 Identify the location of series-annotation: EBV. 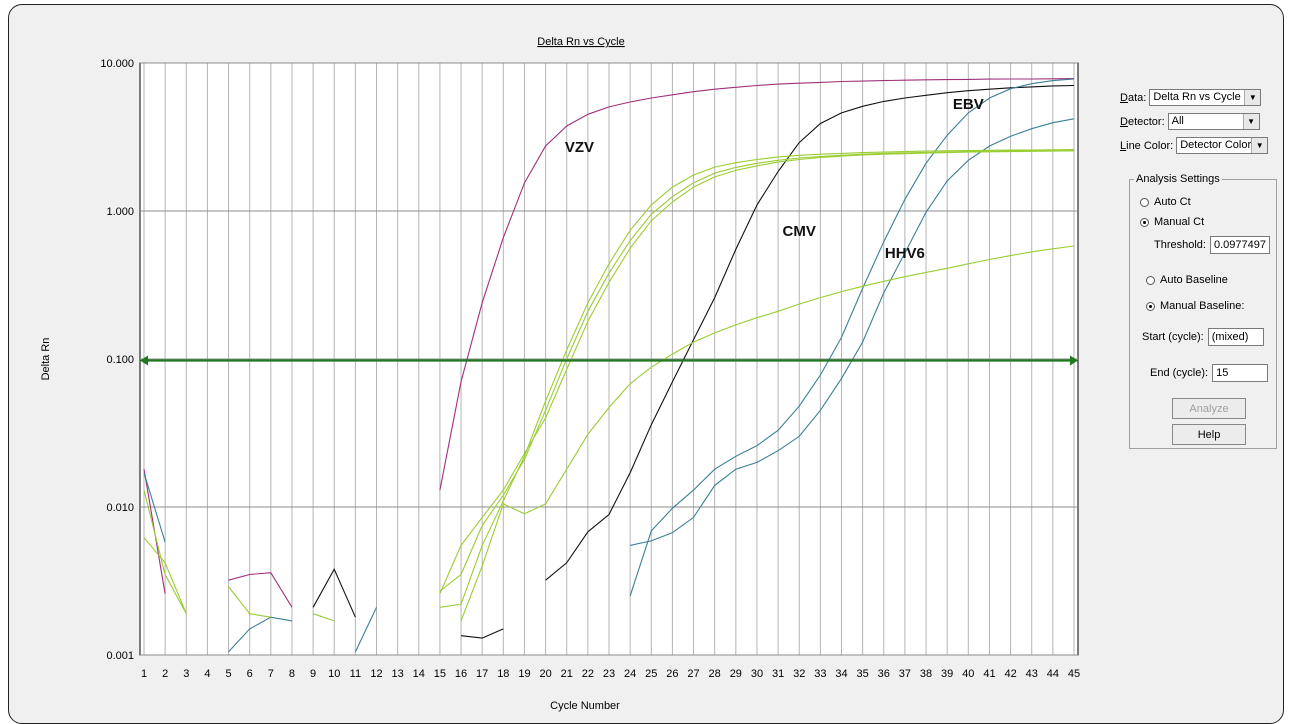
(968, 104).